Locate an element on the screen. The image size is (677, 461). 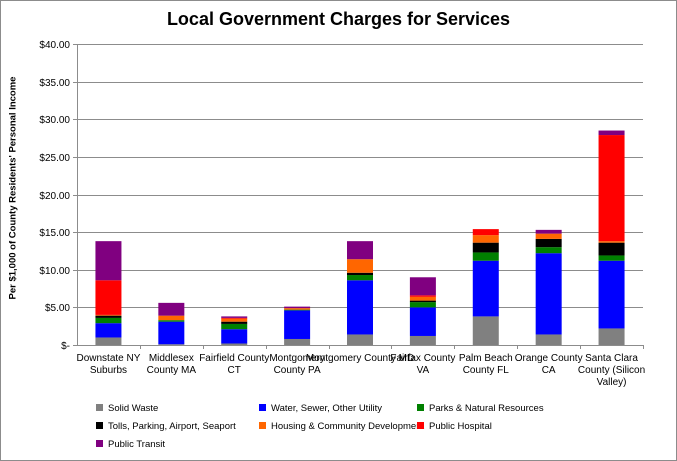
x-tick-label-line: Palm Beach is located at coordinates (486, 358).